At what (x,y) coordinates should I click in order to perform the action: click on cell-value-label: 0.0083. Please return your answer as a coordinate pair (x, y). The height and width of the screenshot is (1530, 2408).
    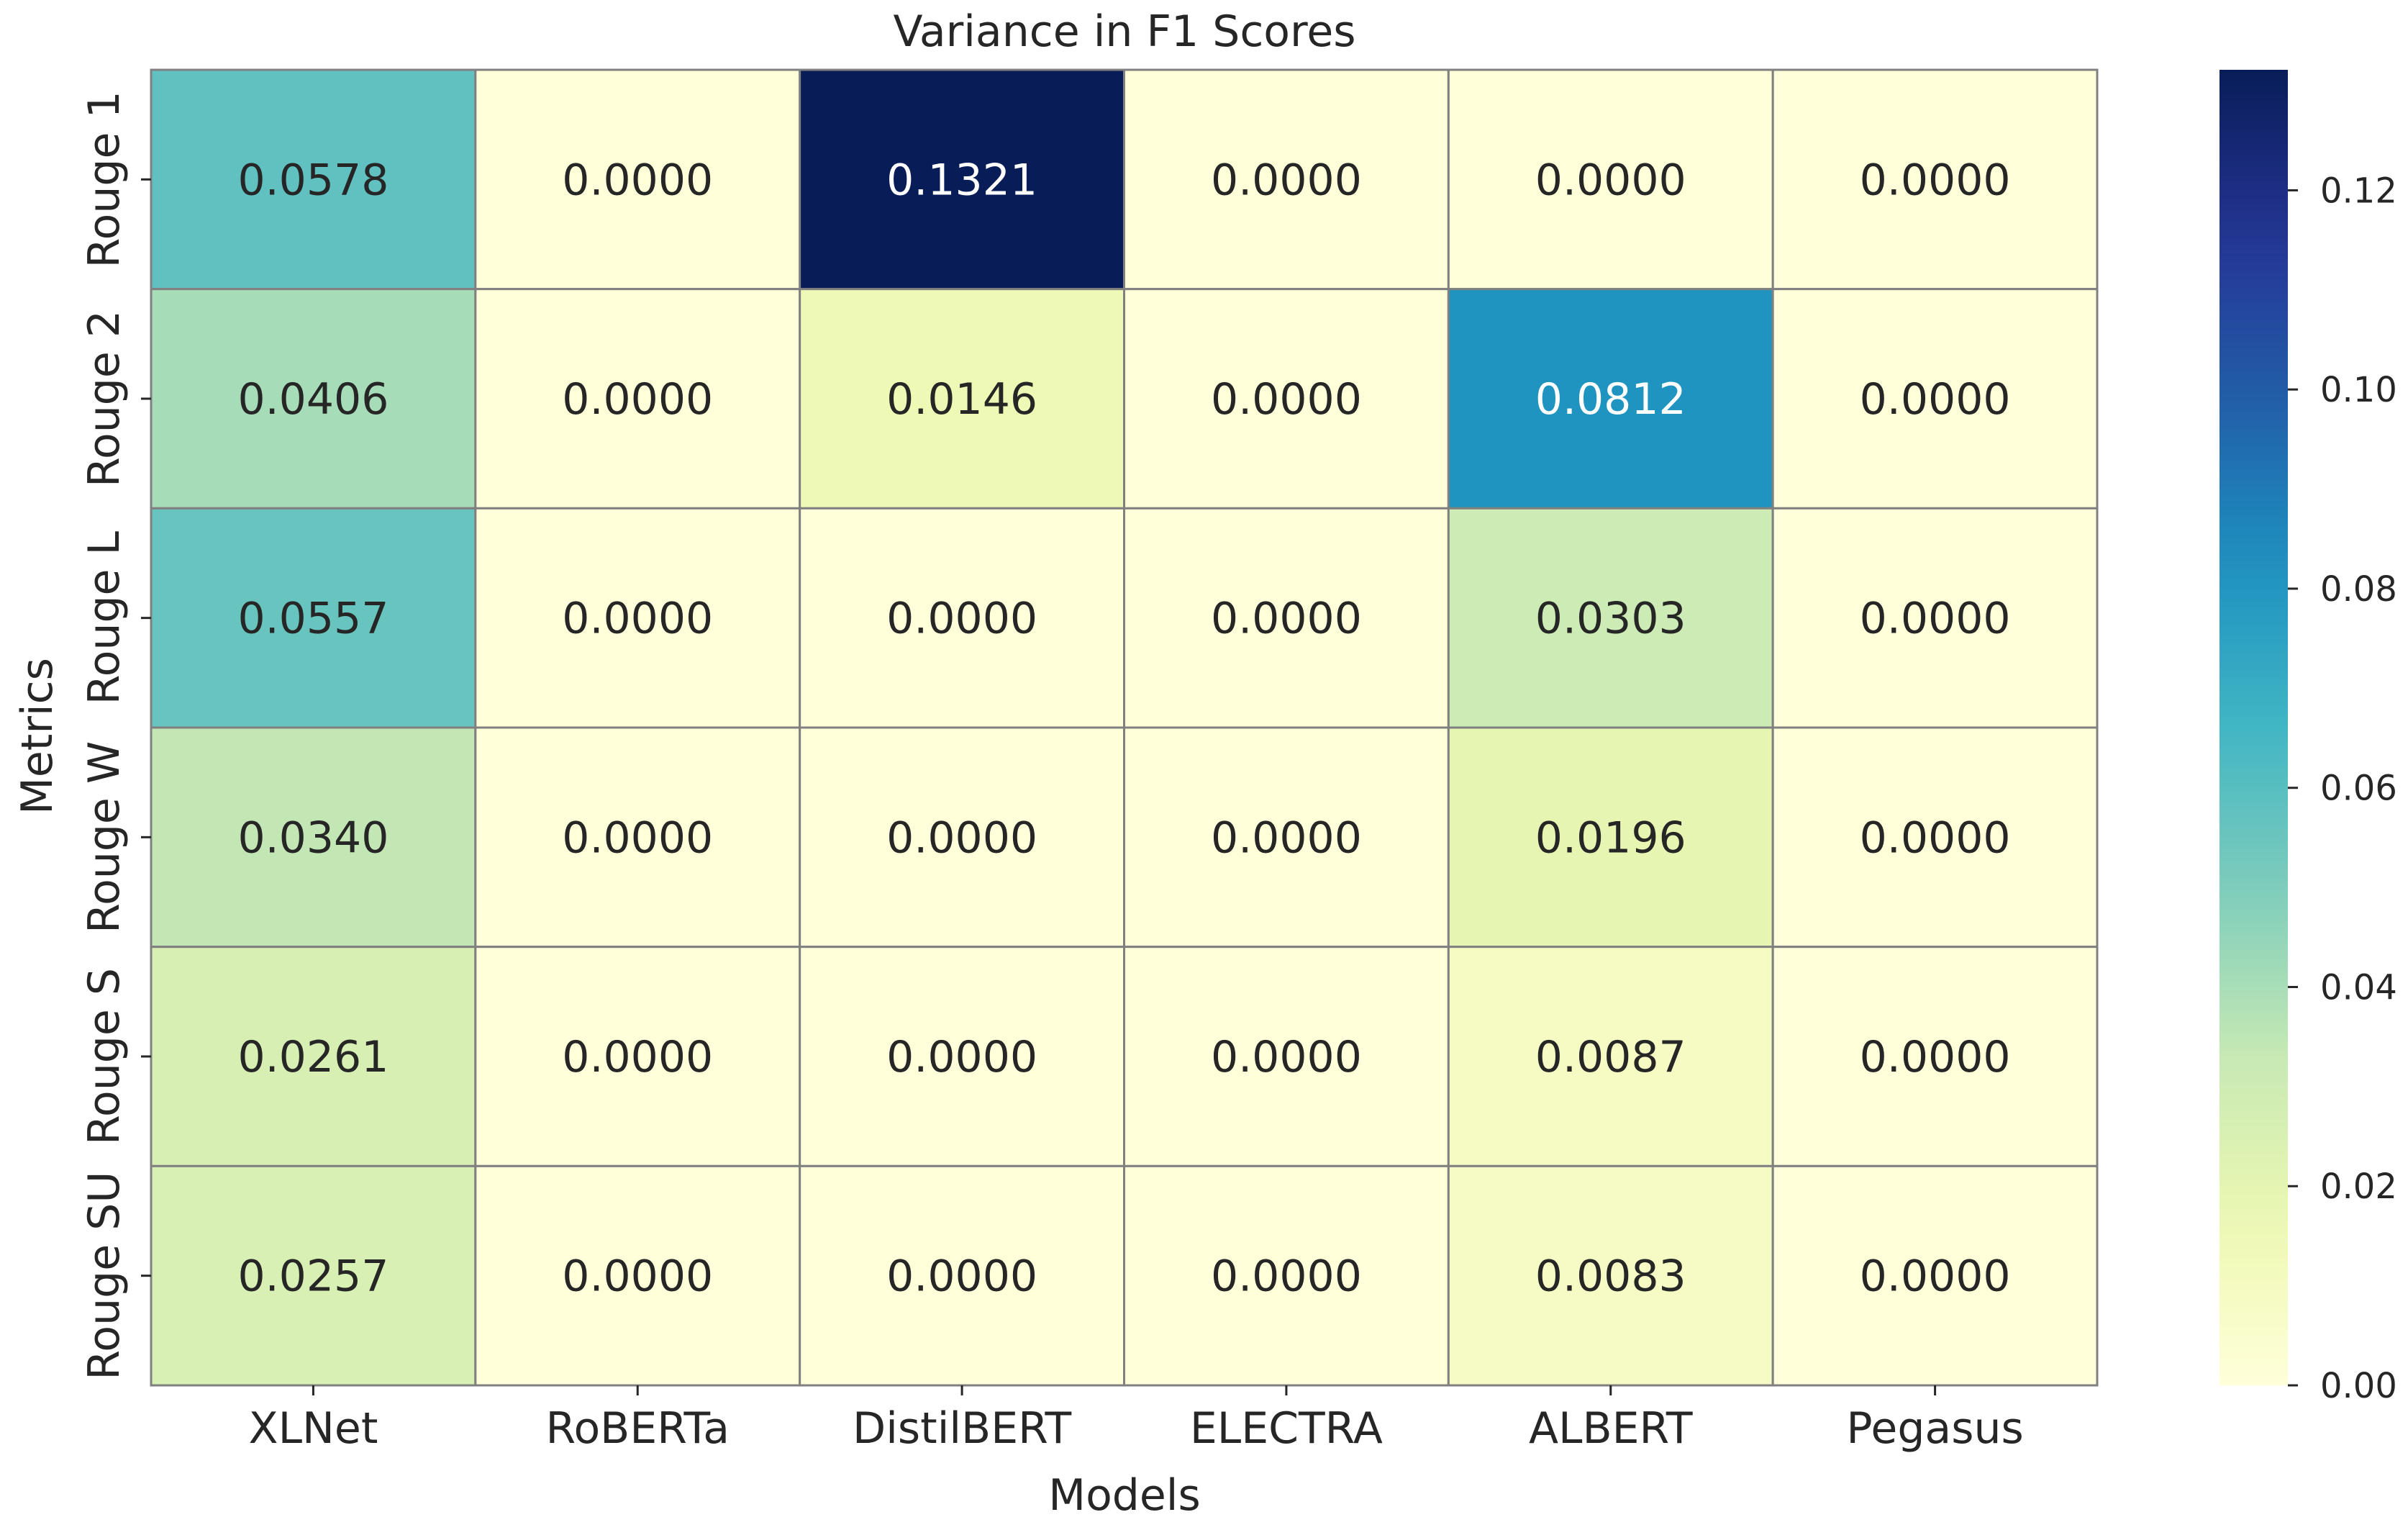
    Looking at the image, I should click on (1610, 1276).